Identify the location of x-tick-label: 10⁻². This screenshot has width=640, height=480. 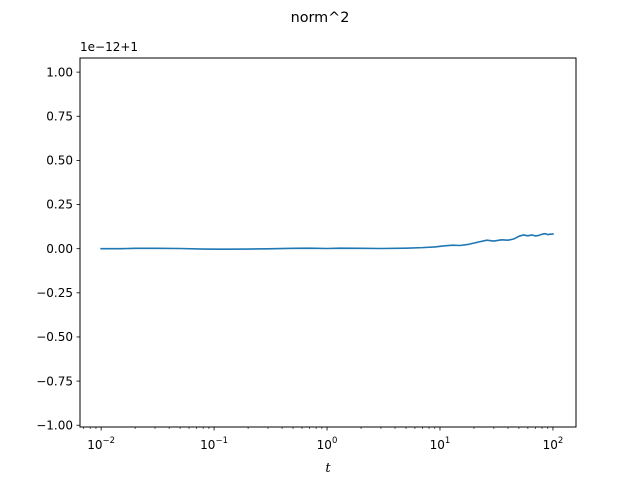
(101, 444).